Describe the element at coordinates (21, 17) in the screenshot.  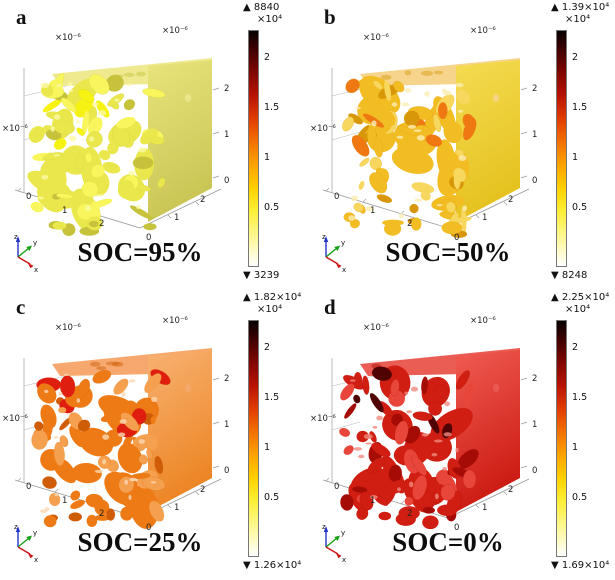
I see `panel-letter: a` at that location.